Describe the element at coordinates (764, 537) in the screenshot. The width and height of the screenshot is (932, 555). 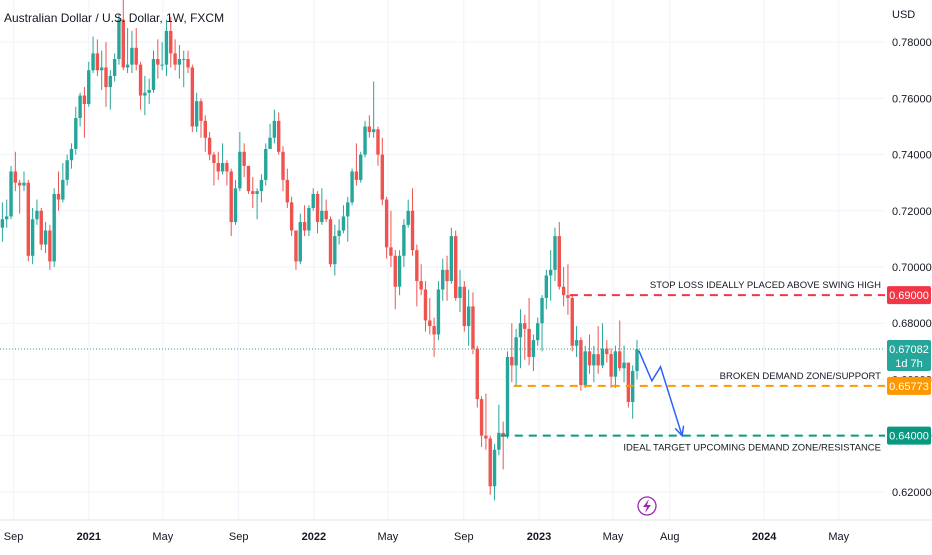
I see `time-tick-label: 2024` at that location.